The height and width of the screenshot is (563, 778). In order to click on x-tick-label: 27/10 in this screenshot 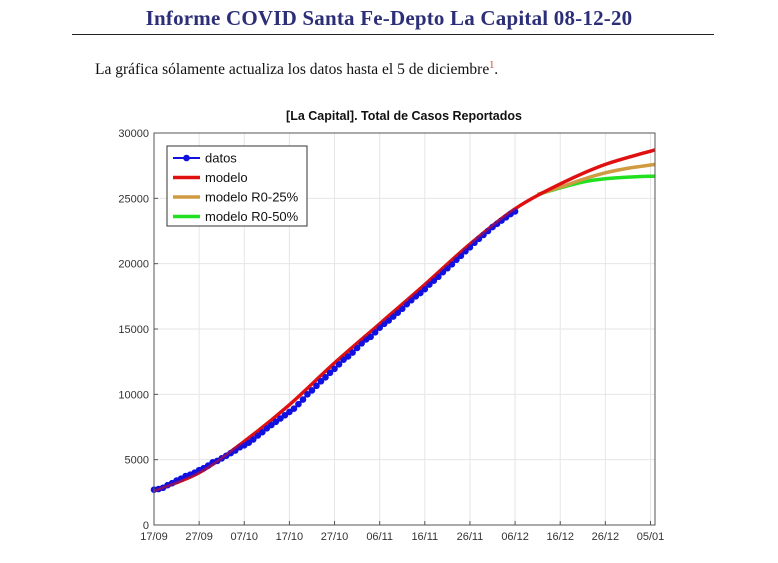, I will do `click(335, 537)`.